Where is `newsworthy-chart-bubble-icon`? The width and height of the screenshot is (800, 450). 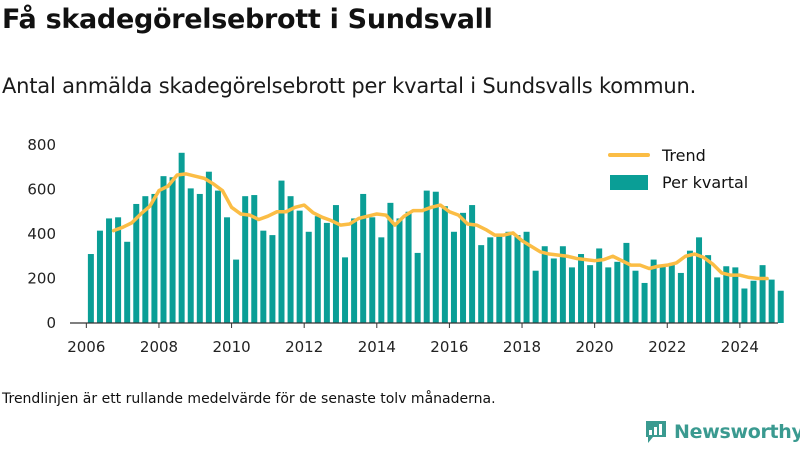
newsworthy-chart-bubble-icon is located at coordinates (656, 432).